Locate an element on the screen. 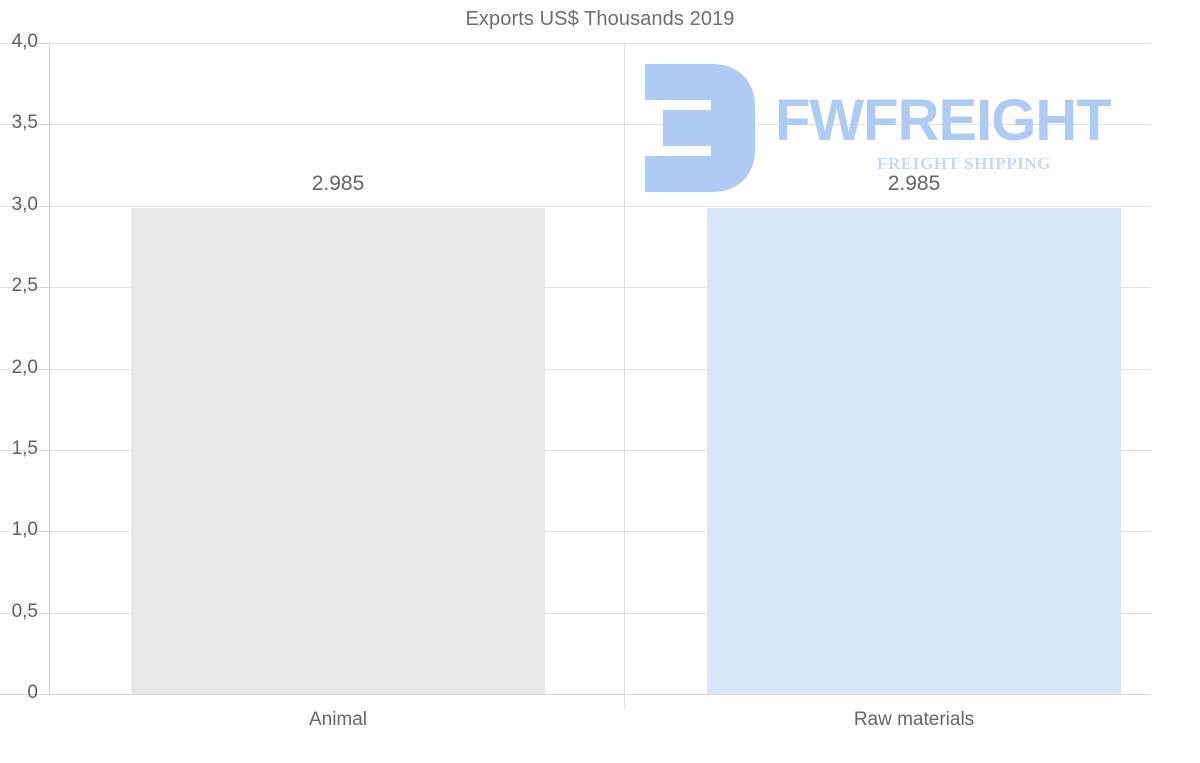 The height and width of the screenshot is (763, 1200). x-axis-label-animal: Animal is located at coordinates (338, 719).